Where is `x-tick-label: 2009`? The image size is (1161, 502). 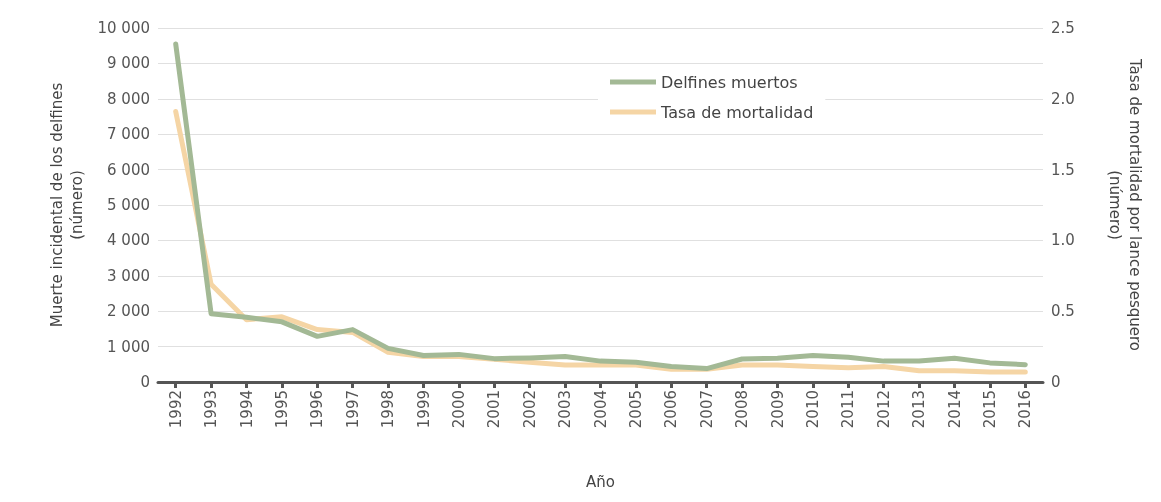
x-tick-label: 2009 is located at coordinates (777, 409).